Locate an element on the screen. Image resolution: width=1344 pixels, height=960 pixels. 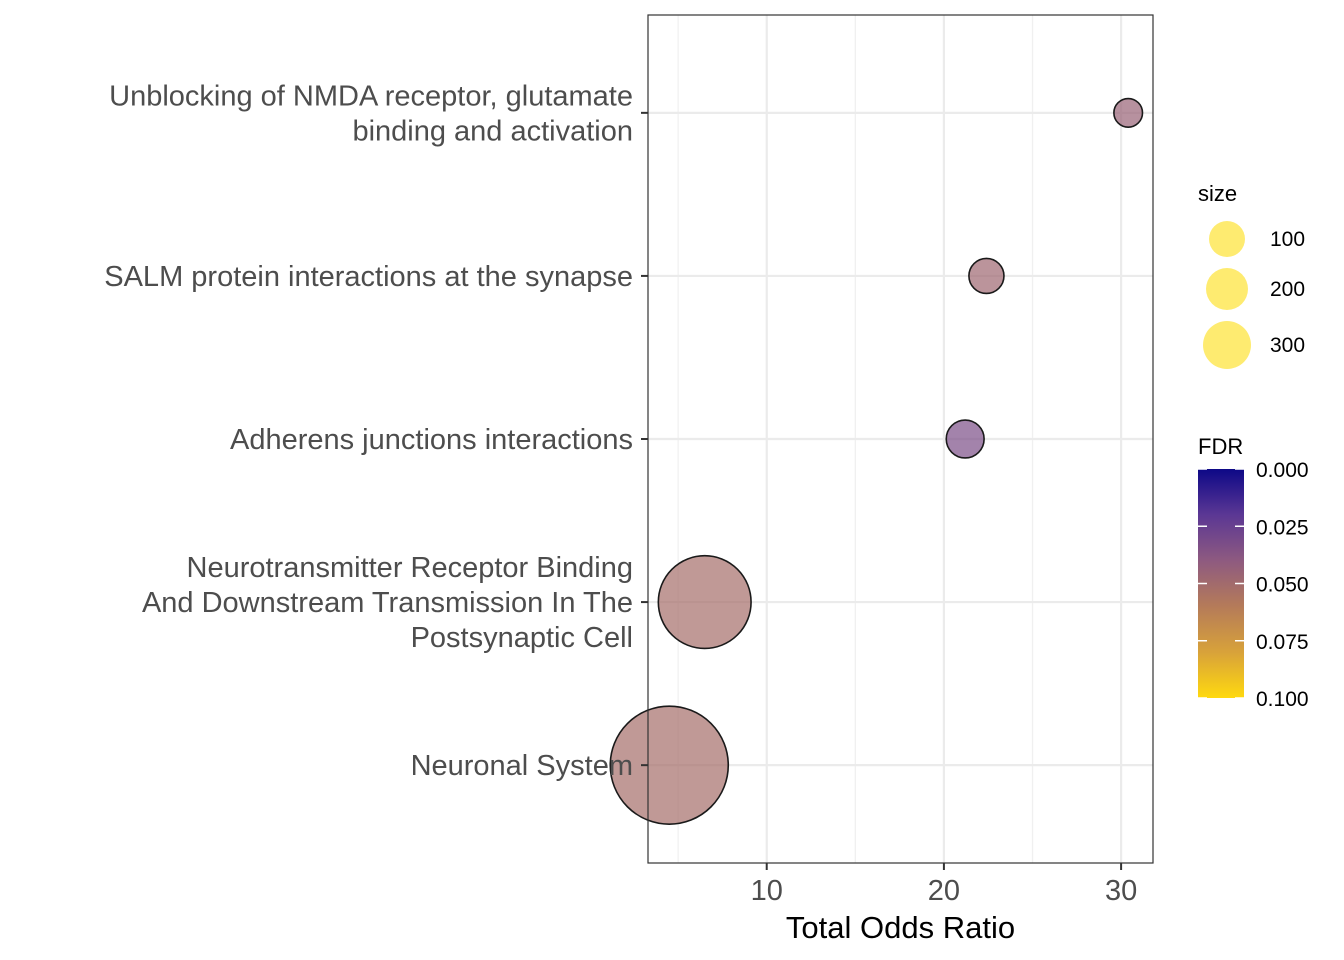
fdr-legend-title: FDR is located at coordinates (1220, 446).